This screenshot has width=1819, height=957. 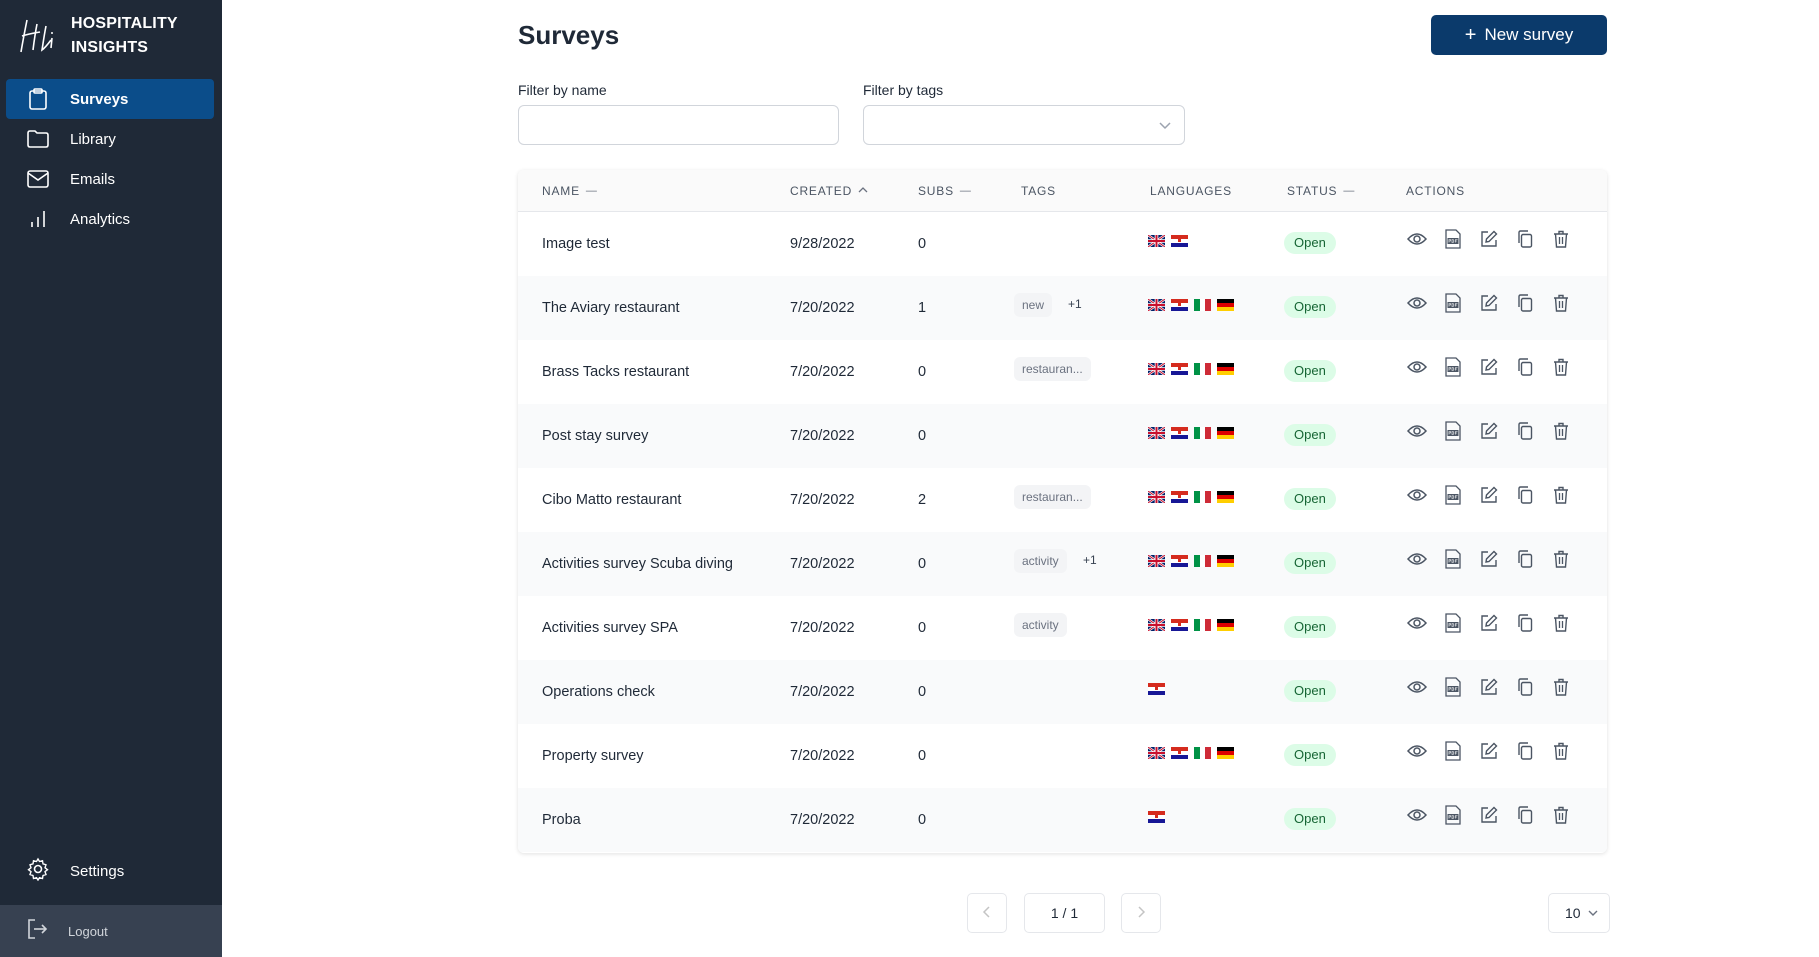 I want to click on survey-name: Activities survey SPA, so click(x=610, y=628).